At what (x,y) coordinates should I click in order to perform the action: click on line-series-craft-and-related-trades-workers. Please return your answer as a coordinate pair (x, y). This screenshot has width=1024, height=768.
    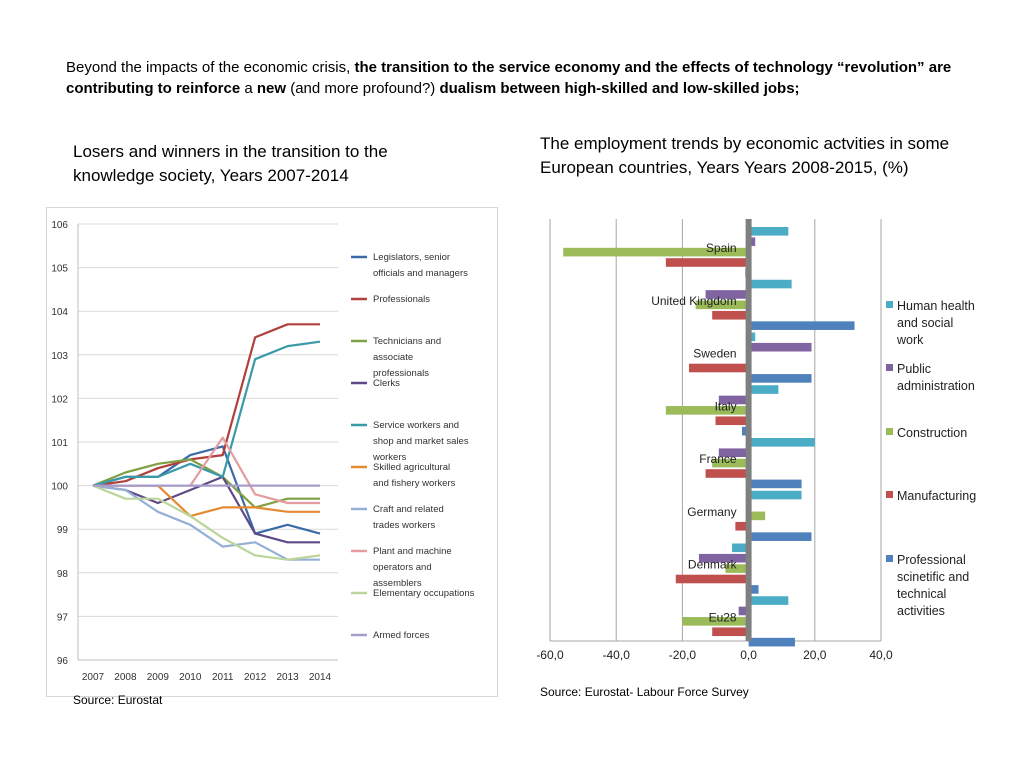
    Looking at the image, I should click on (206, 522).